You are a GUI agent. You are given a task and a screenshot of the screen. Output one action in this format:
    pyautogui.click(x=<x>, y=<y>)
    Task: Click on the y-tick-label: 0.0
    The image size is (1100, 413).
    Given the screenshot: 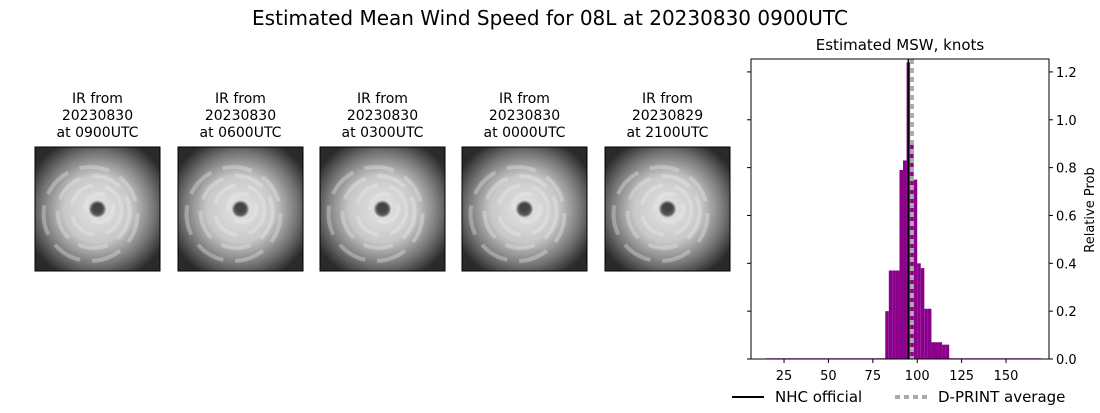 What is the action you would take?
    pyautogui.click(x=1066, y=360)
    